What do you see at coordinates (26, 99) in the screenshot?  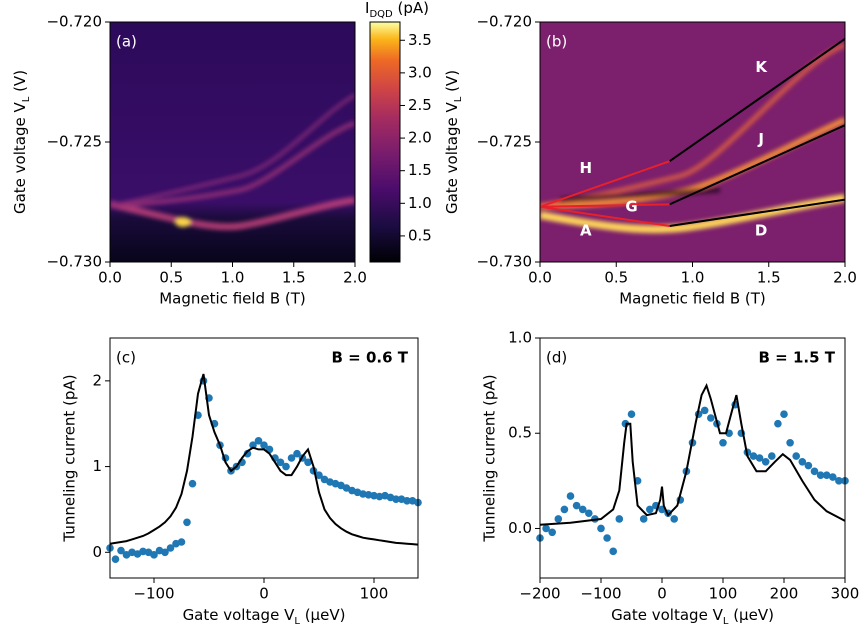 I see `y-axis-label-part: L` at bounding box center [26, 99].